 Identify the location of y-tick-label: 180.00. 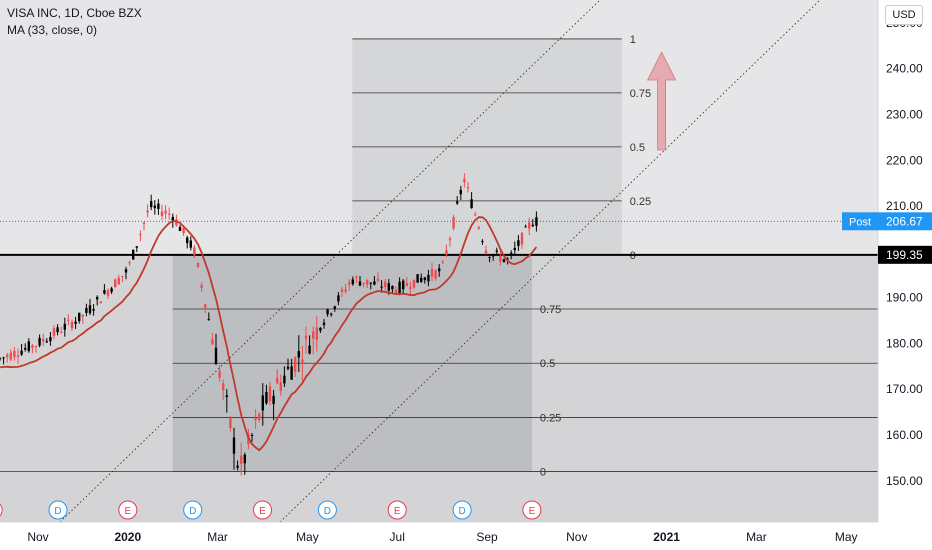
(904, 343).